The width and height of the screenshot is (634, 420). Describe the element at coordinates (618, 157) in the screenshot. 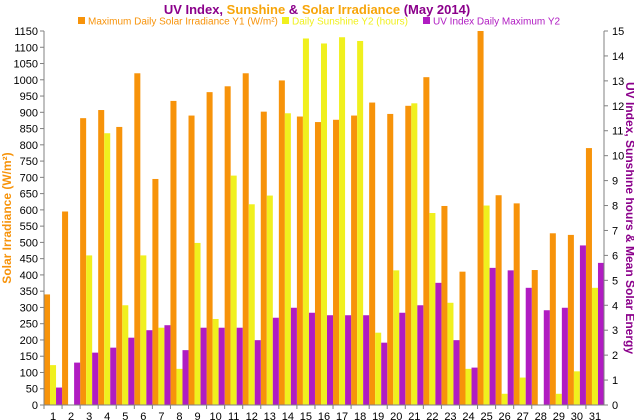

I see `y-right-tick-label-10: 10` at that location.